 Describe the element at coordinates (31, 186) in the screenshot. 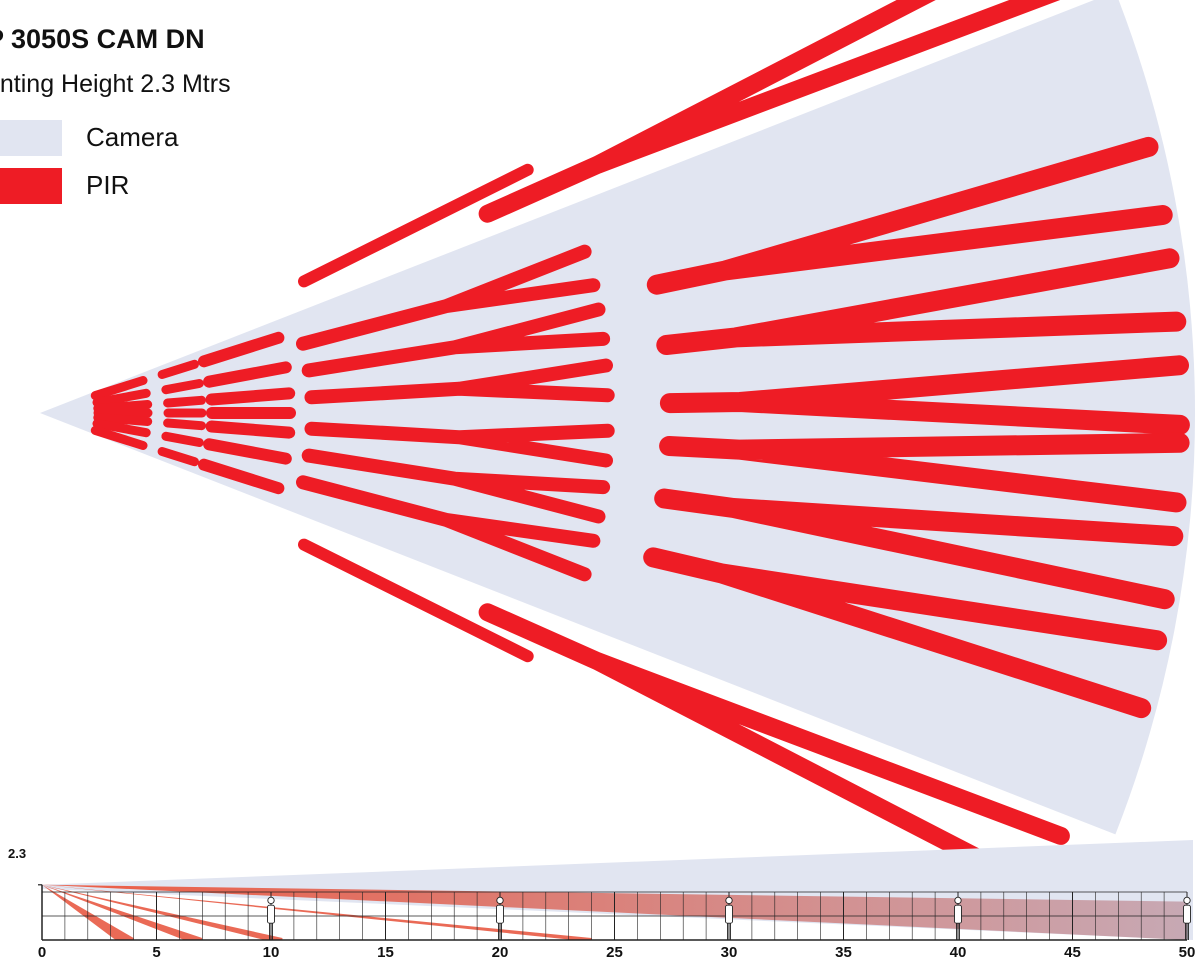

I see `pir-swatch` at that location.